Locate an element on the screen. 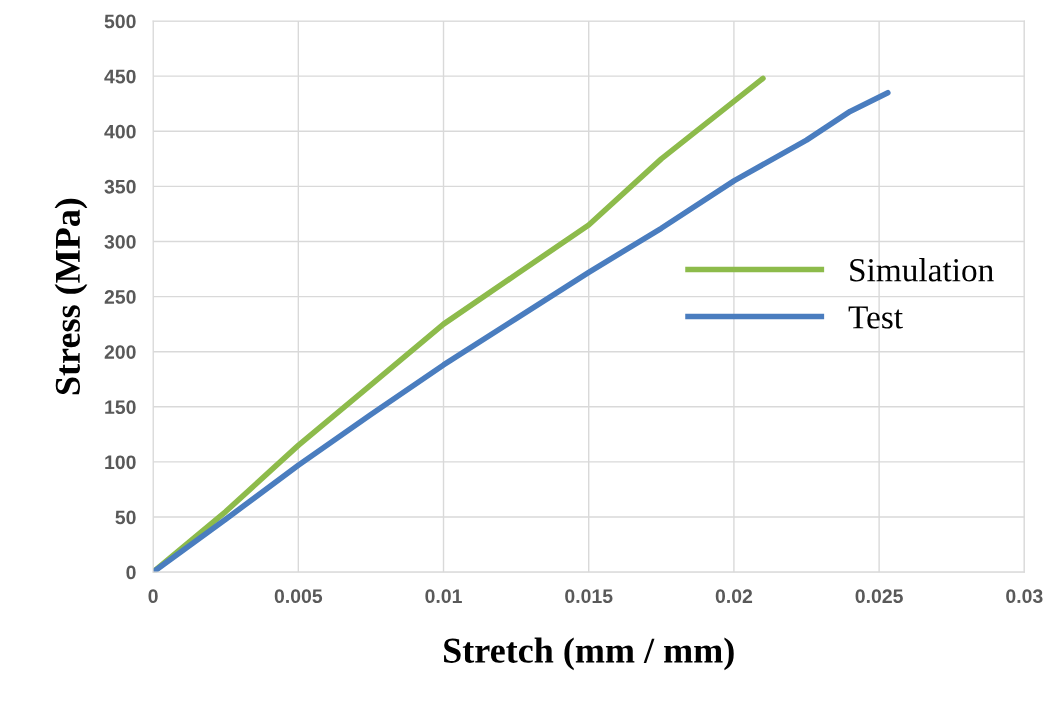 The height and width of the screenshot is (702, 1056). y-tick-label: 400 is located at coordinates (120, 131).